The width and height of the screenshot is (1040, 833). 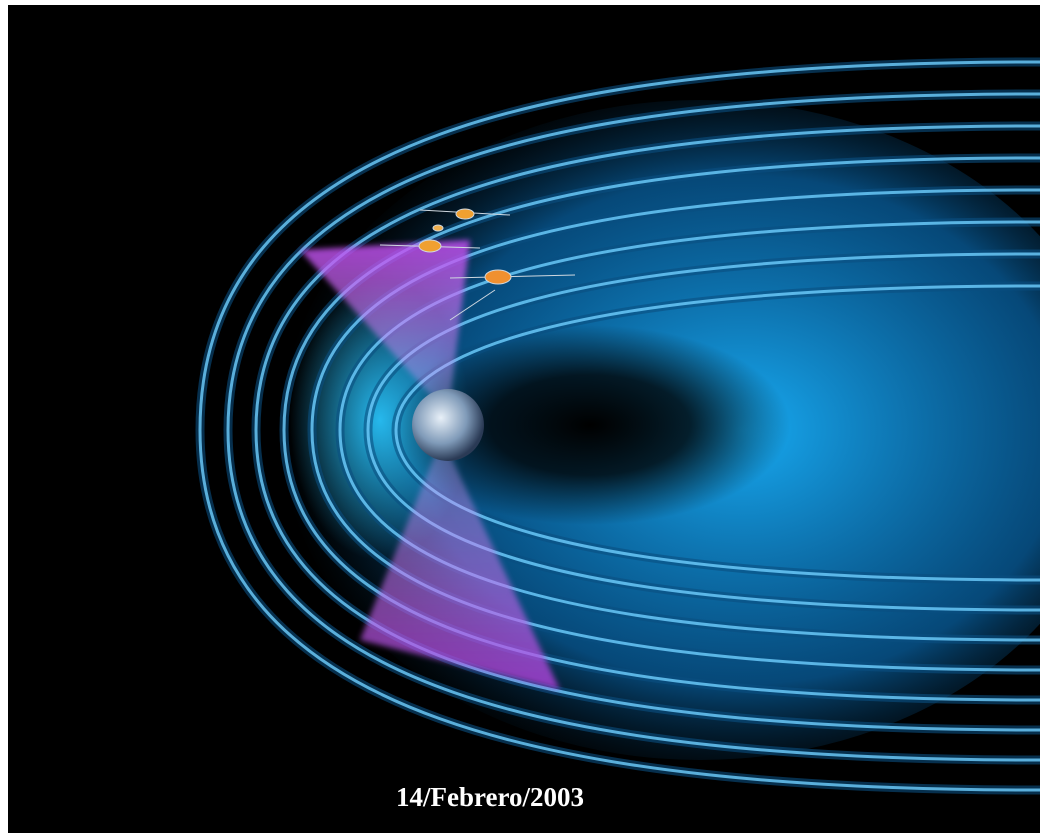 What do you see at coordinates (490, 797) in the screenshot?
I see `caption: 14/Febrero/2003` at bounding box center [490, 797].